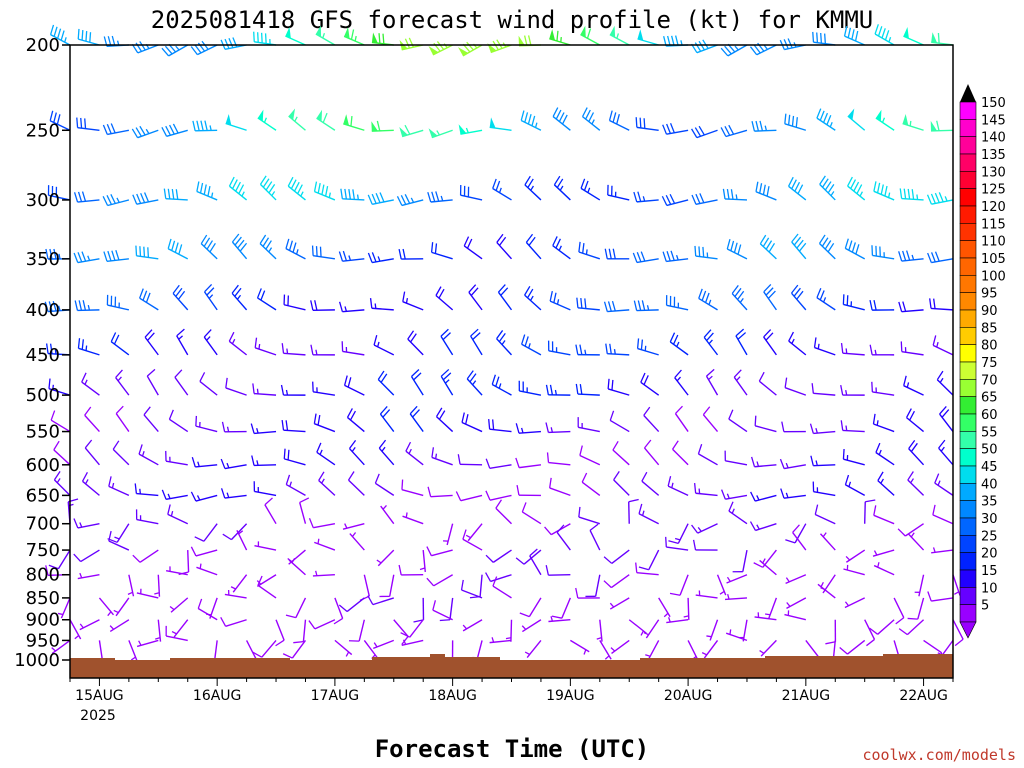  What do you see at coordinates (43, 524) in the screenshot?
I see `y-tick-label: 700` at bounding box center [43, 524].